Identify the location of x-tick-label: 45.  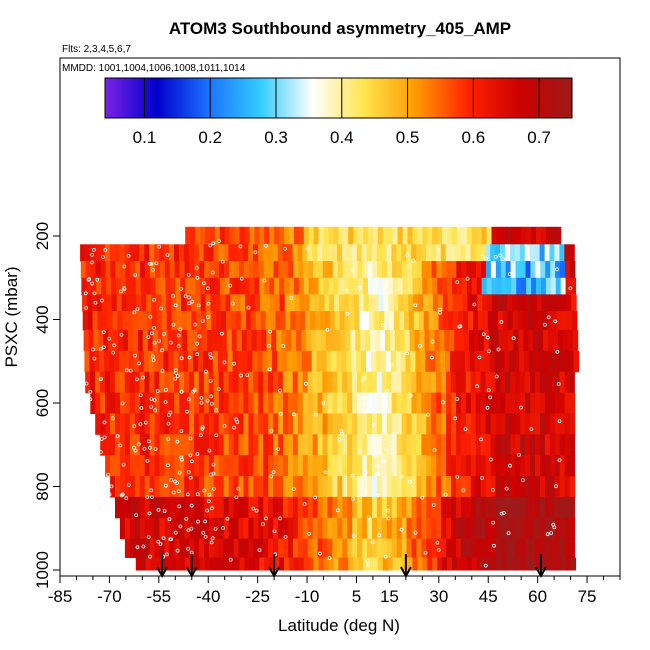
(488, 596).